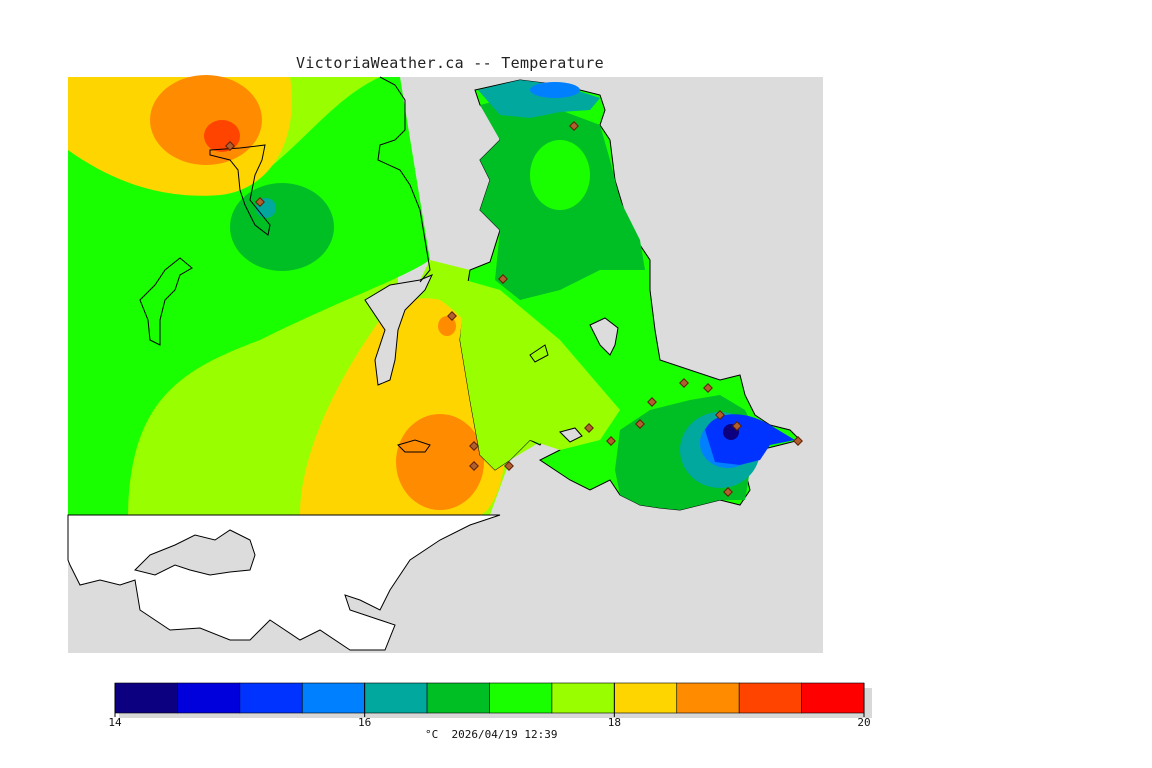 Image resolution: width=1152 pixels, height=768 pixels. I want to click on coast-west-shore, so click(404, 179).